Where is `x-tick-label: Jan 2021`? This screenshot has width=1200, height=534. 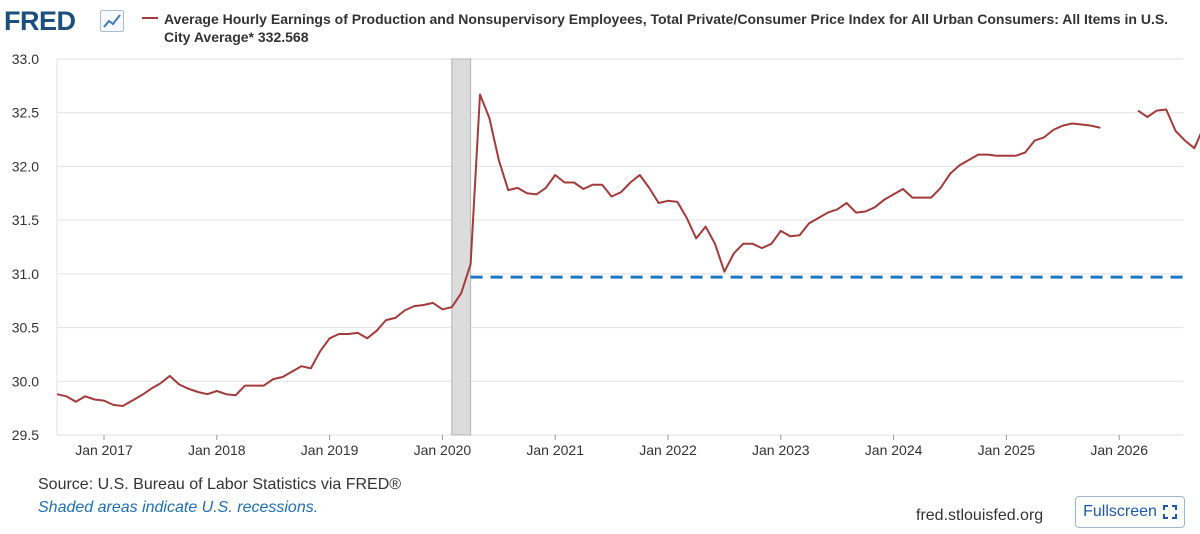 x-tick-label: Jan 2021 is located at coordinates (555, 450).